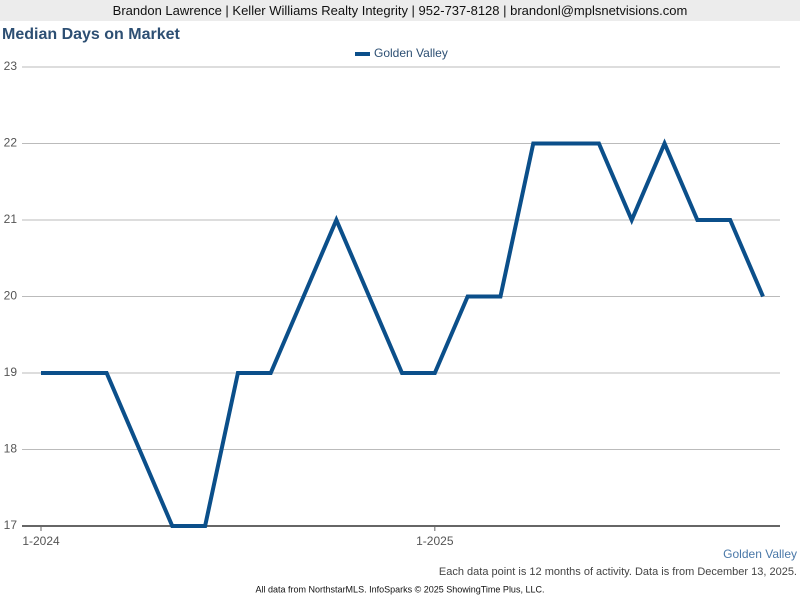 This screenshot has height=600, width=800. Describe the element at coordinates (760, 554) in the screenshot. I see `area-label: Golden Valley` at that location.